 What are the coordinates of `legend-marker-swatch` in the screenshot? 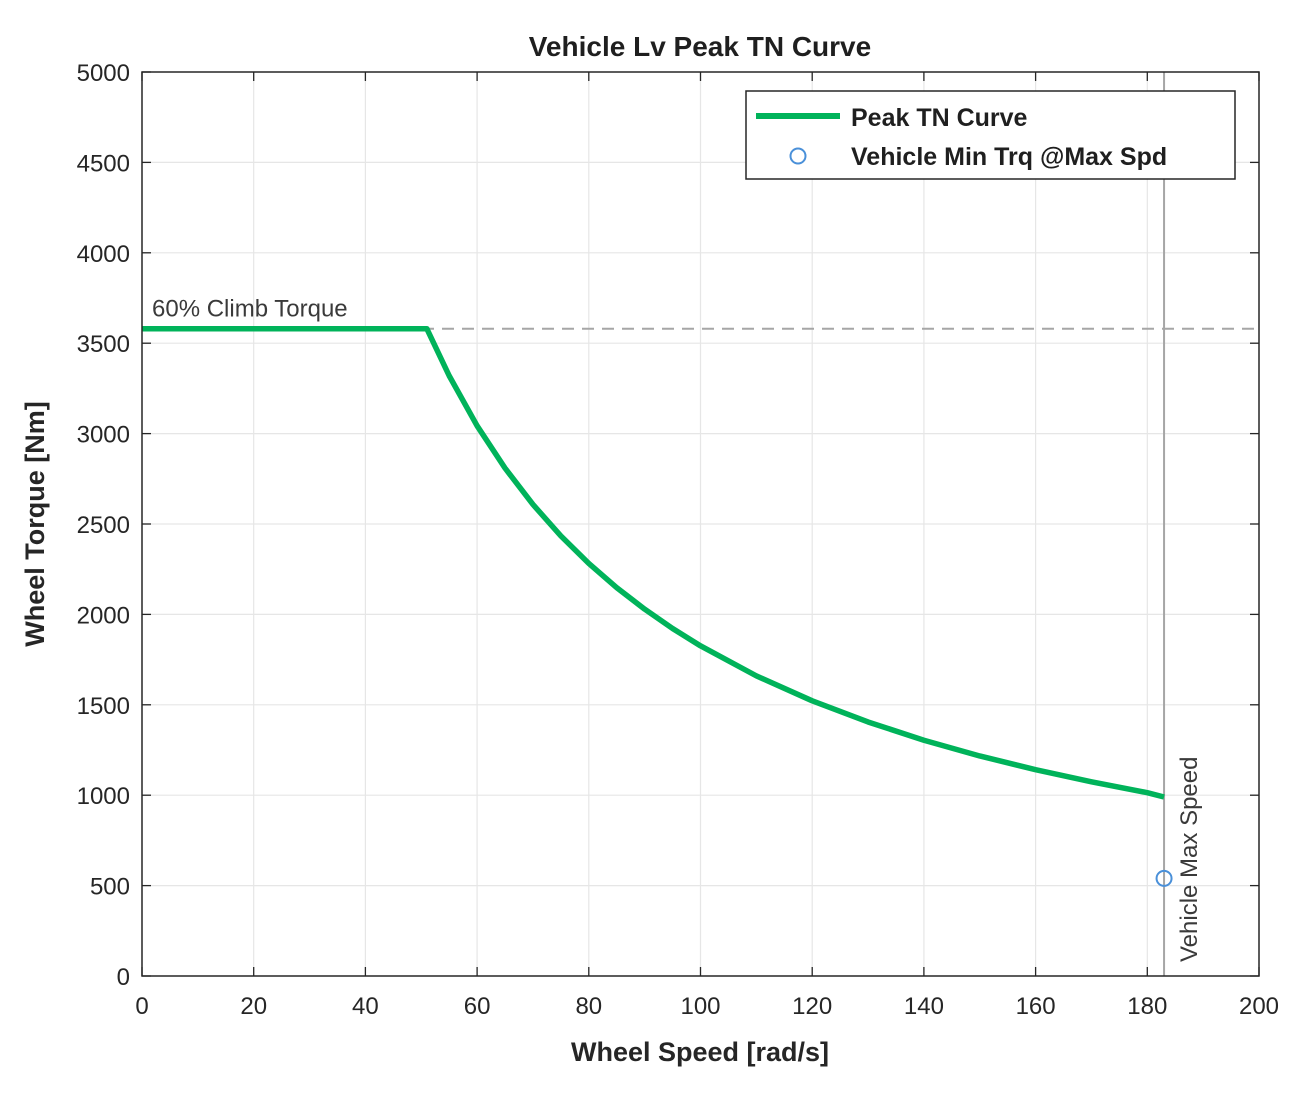 It's located at (798, 156).